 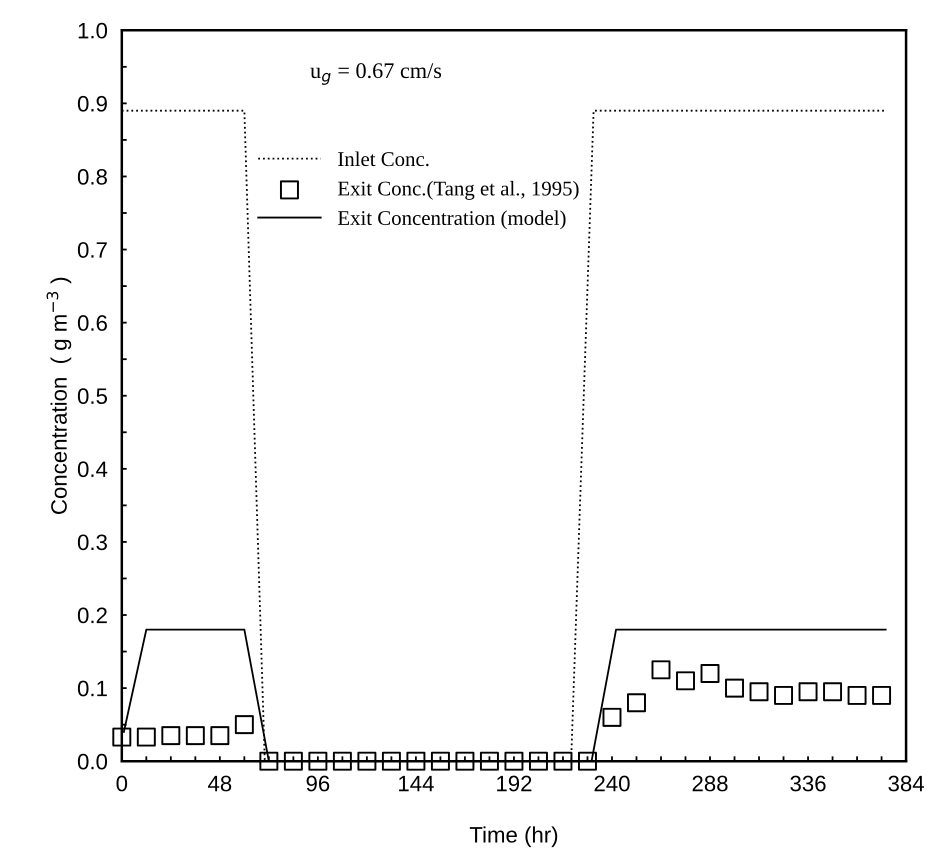 What do you see at coordinates (612, 784) in the screenshot?
I see `x-tick-label: 240` at bounding box center [612, 784].